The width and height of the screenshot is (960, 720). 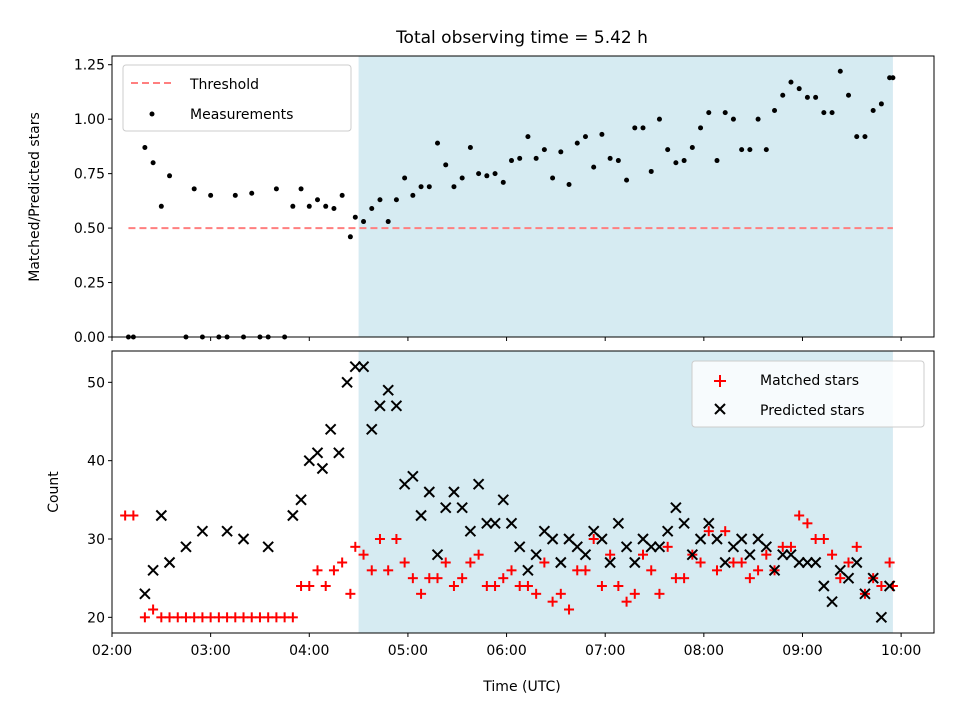 What do you see at coordinates (89, 120) in the screenshot?
I see `y-tick-label: 1.00` at bounding box center [89, 120].